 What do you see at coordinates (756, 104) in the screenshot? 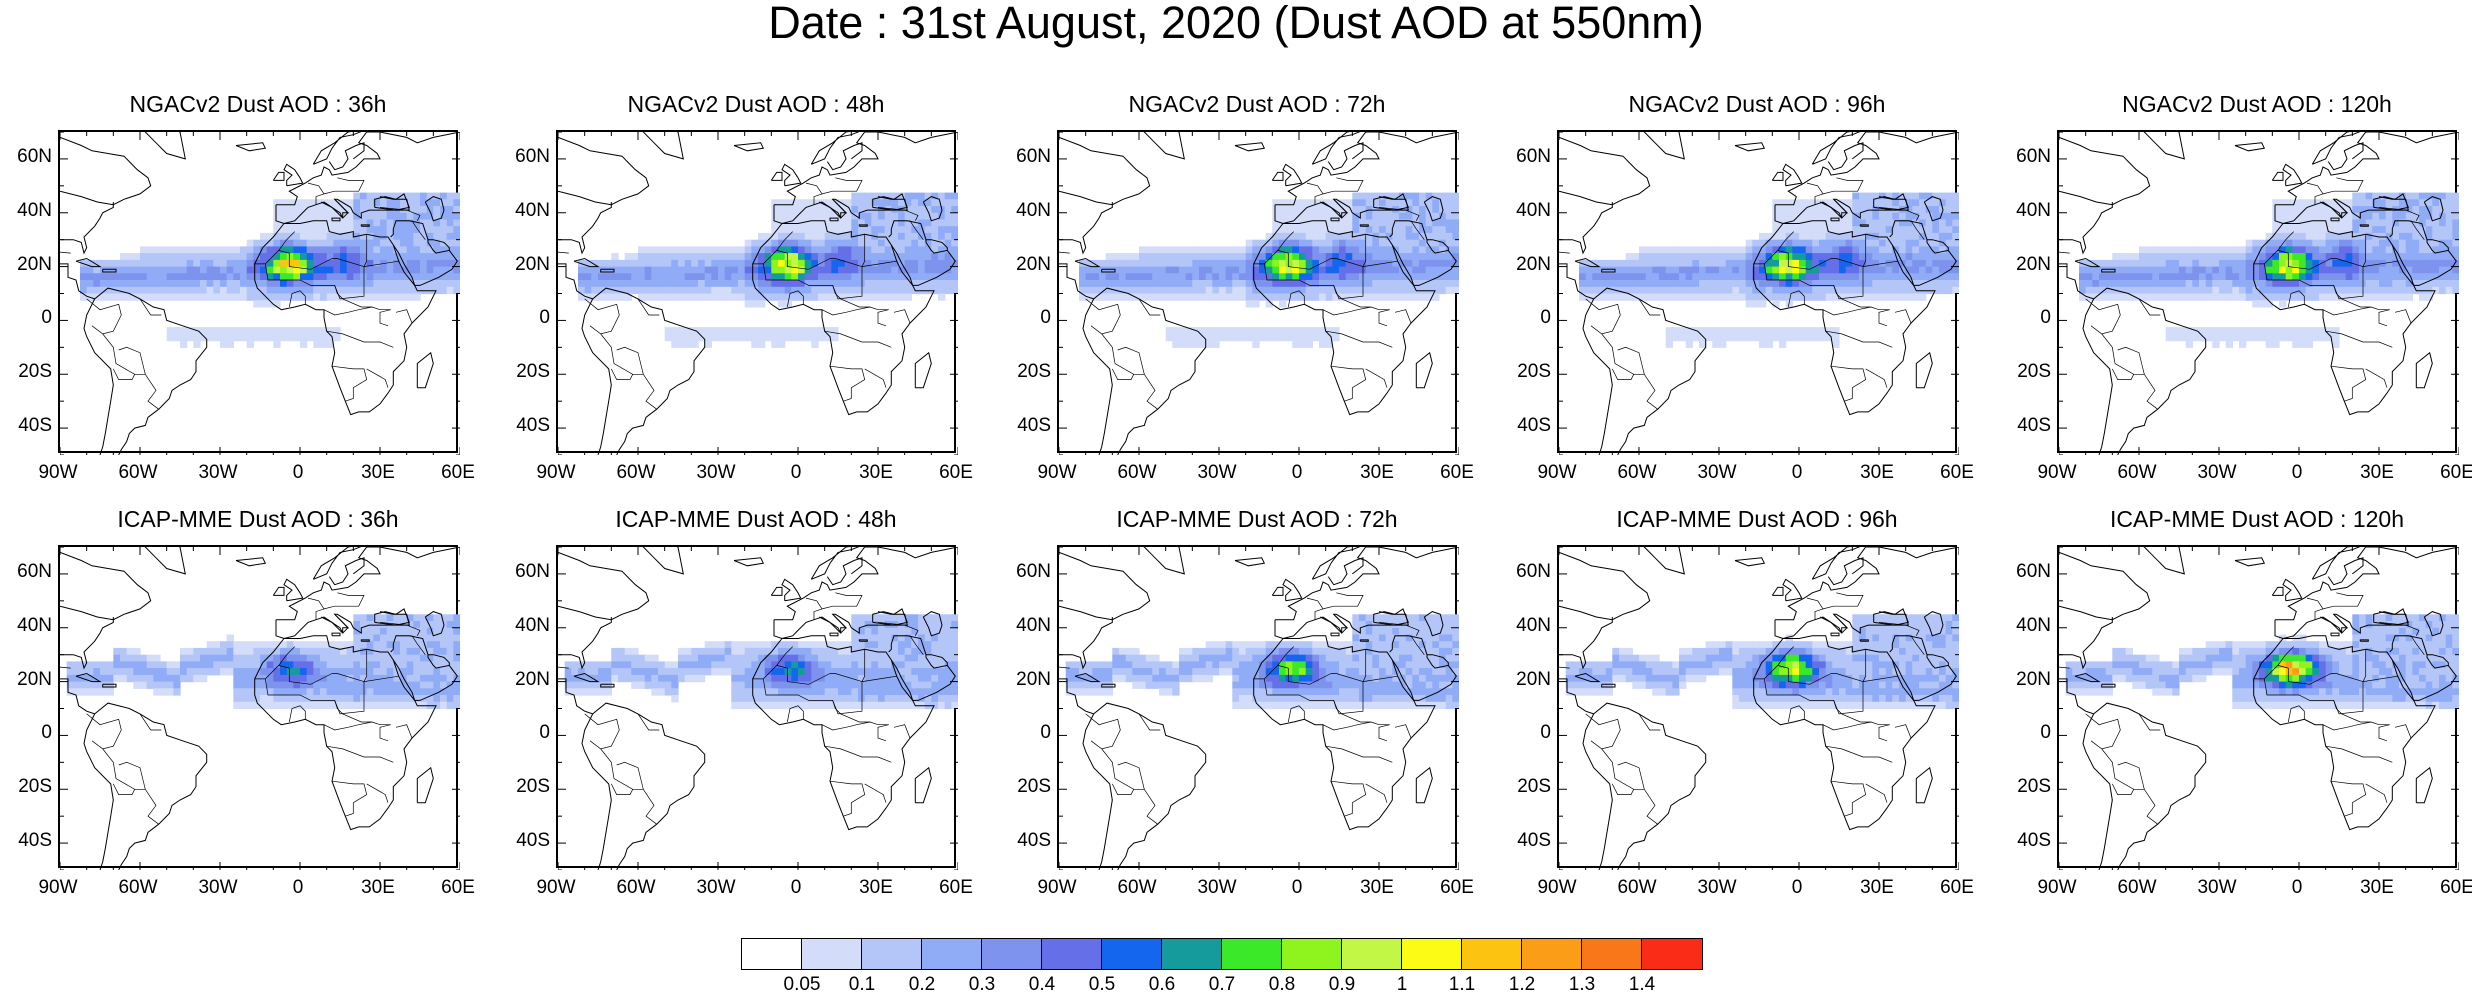
I see `panel-title: NGACv2 Dust AOD : 48h` at bounding box center [756, 104].